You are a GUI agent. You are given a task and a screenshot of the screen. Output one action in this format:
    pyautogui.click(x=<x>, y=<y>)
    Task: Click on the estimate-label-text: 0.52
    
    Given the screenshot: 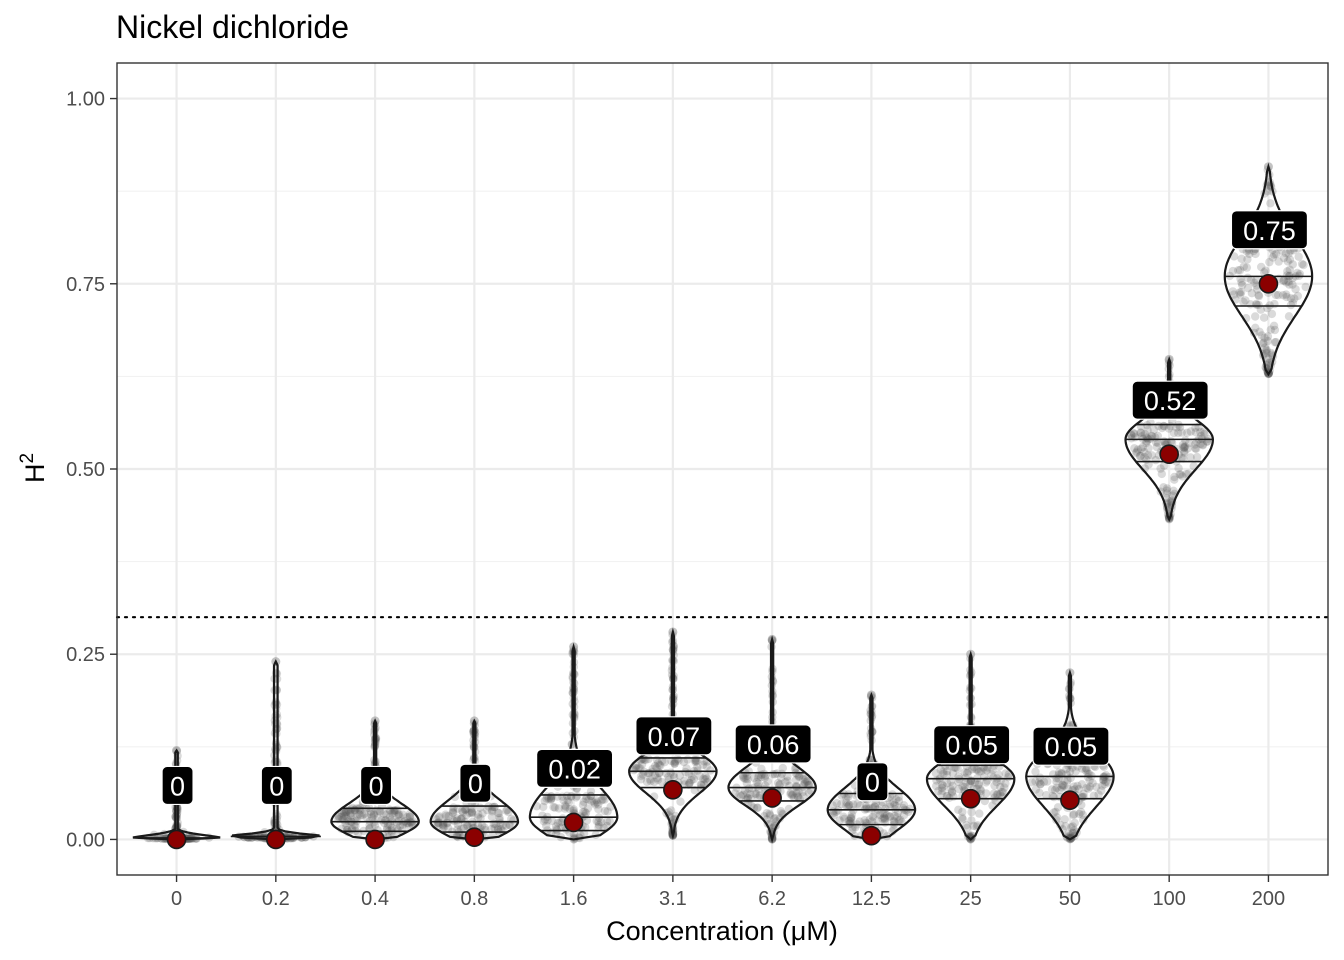 What is the action you would take?
    pyautogui.click(x=1170, y=401)
    